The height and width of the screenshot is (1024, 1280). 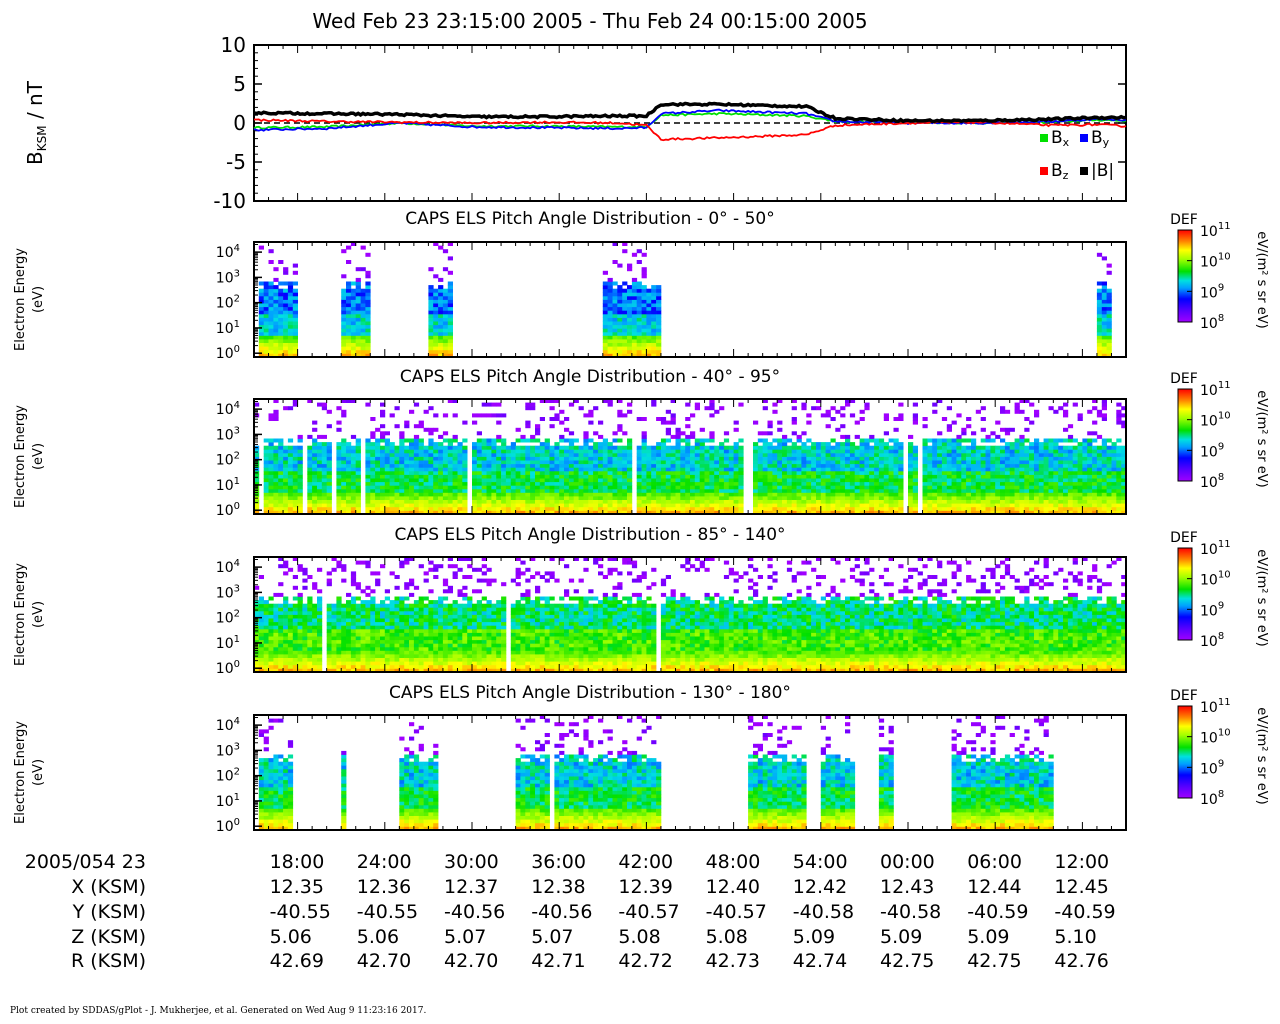 What do you see at coordinates (690, 299) in the screenshot?
I see `spectrogram-frame` at bounding box center [690, 299].